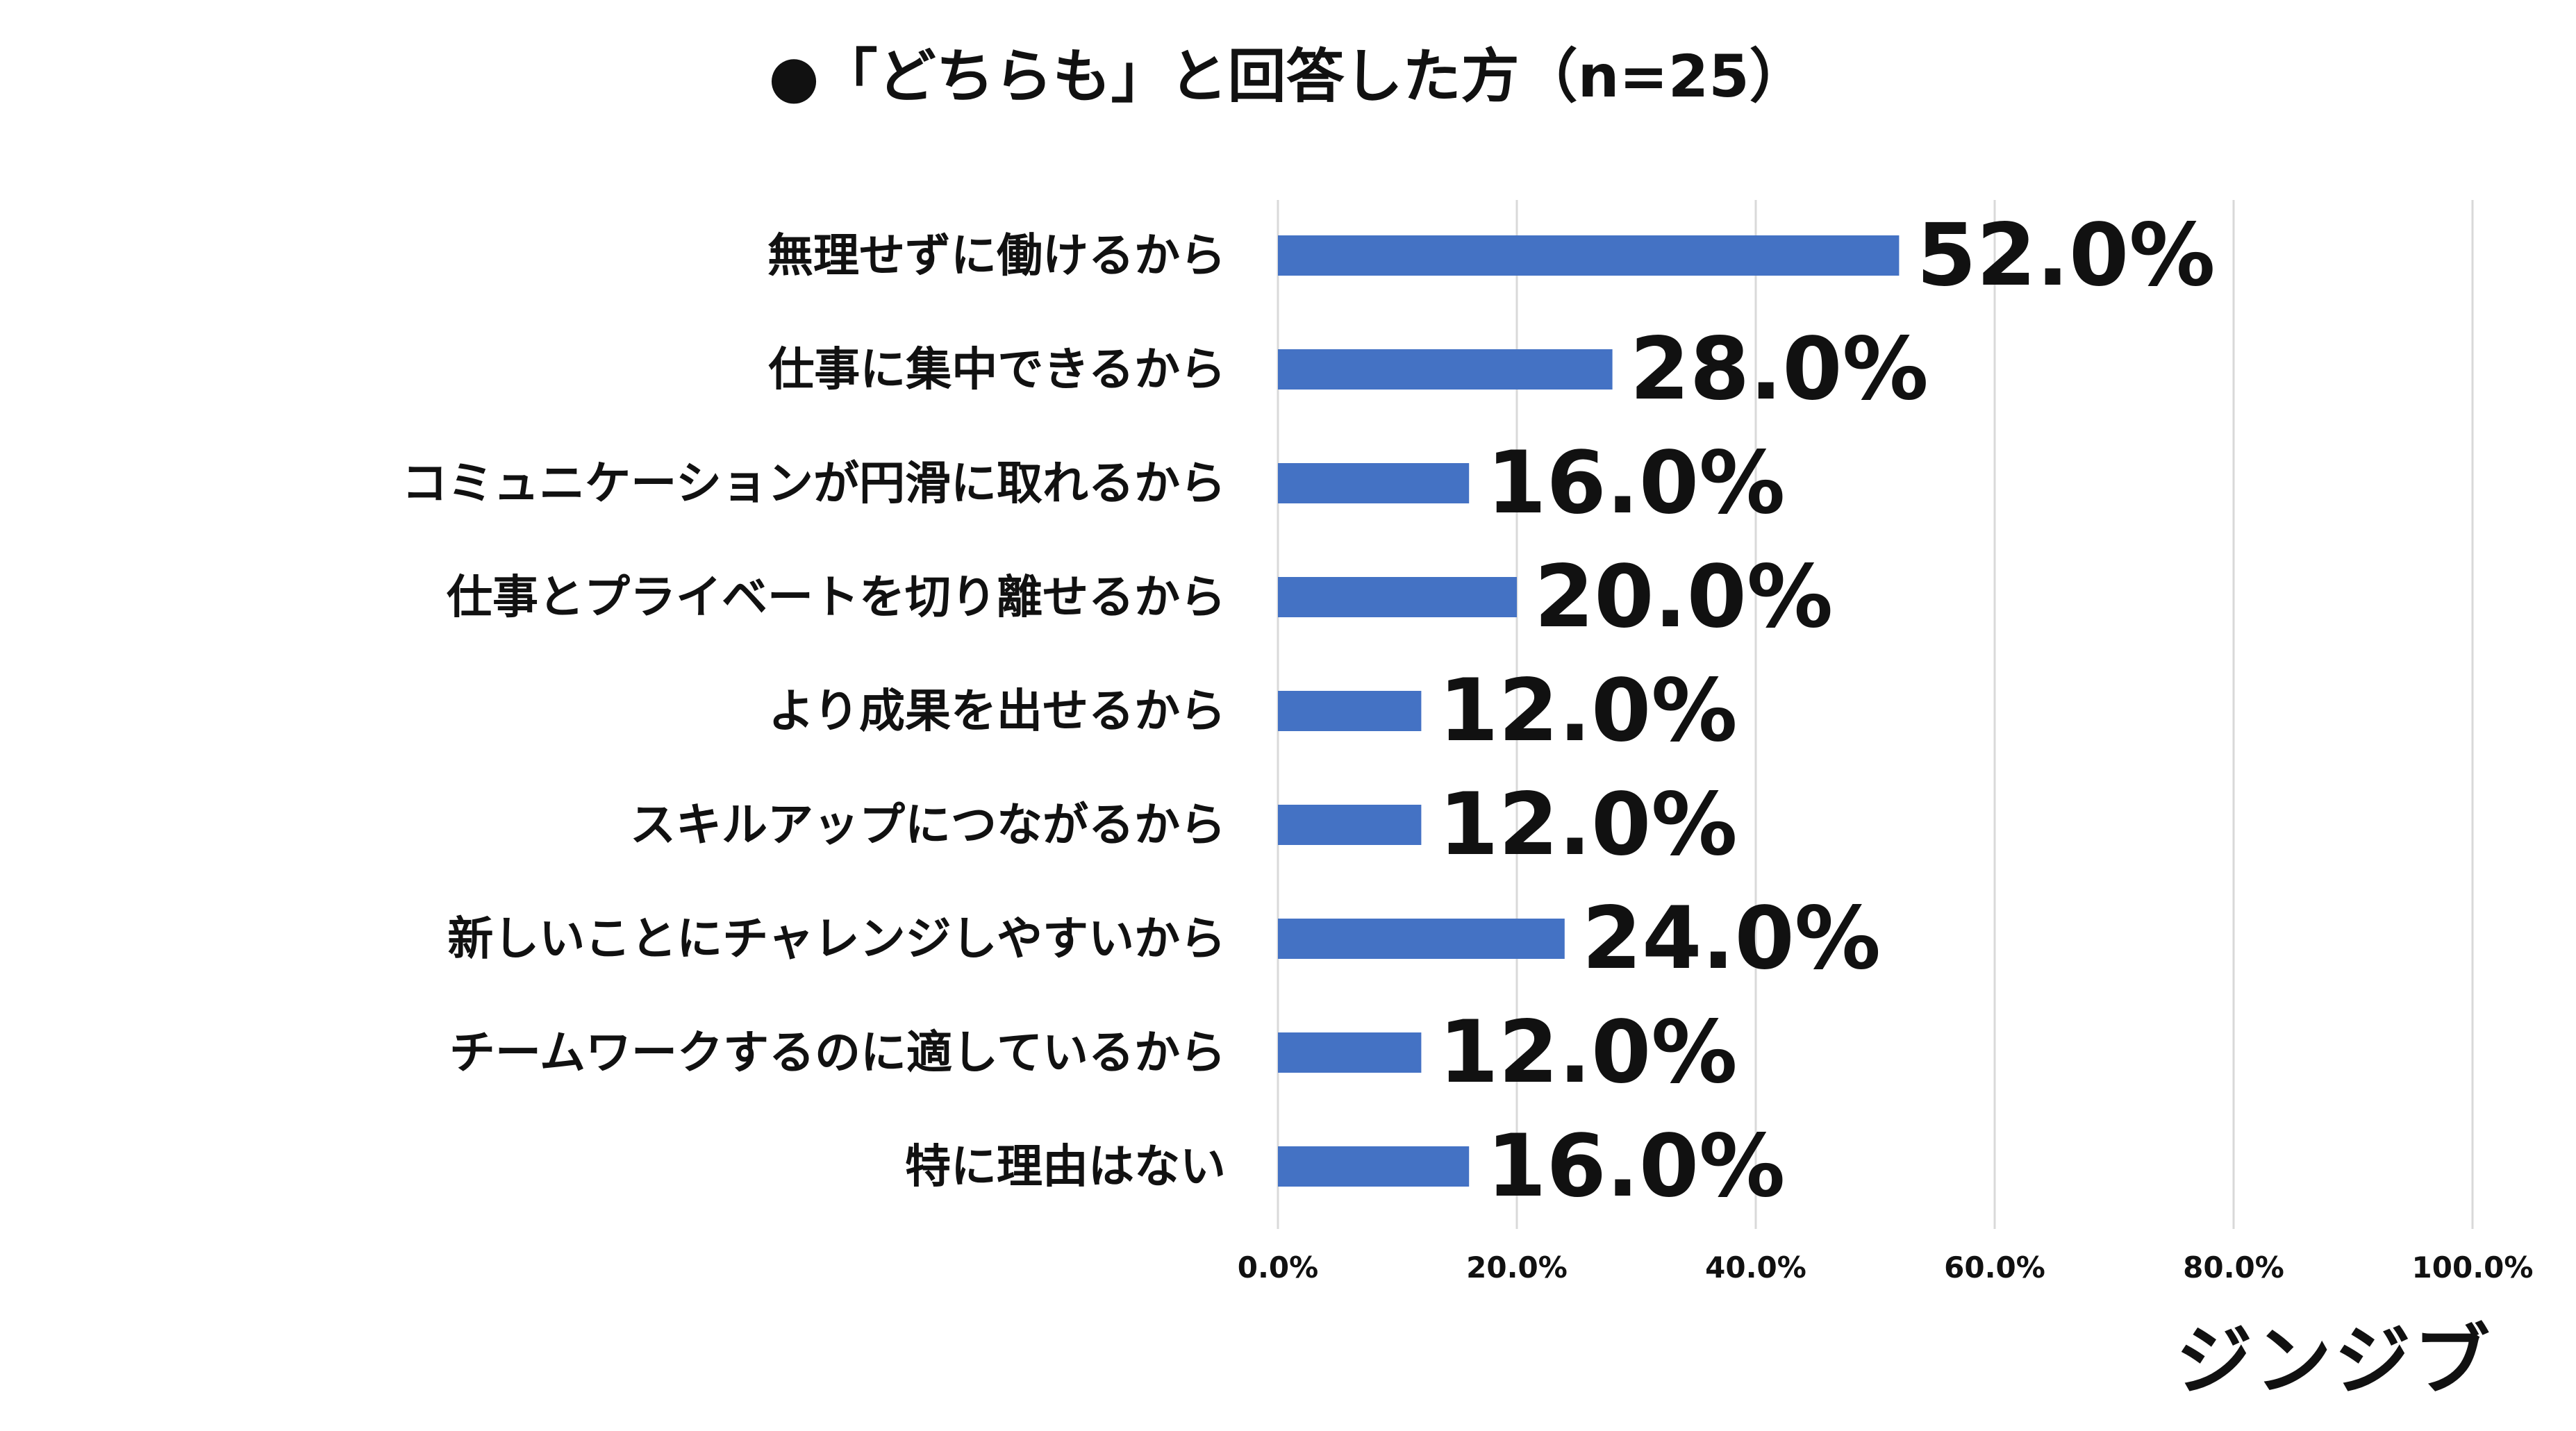  I want to click on x-tick-label: 60.0%, so click(1994, 1267).